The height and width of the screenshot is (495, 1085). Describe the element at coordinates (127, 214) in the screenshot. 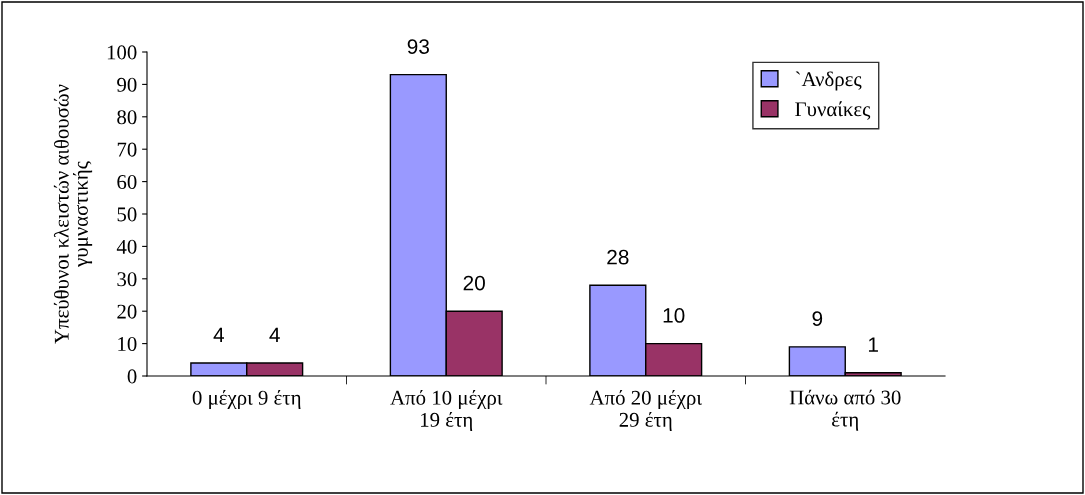

I see `y-tick-label: 50` at that location.